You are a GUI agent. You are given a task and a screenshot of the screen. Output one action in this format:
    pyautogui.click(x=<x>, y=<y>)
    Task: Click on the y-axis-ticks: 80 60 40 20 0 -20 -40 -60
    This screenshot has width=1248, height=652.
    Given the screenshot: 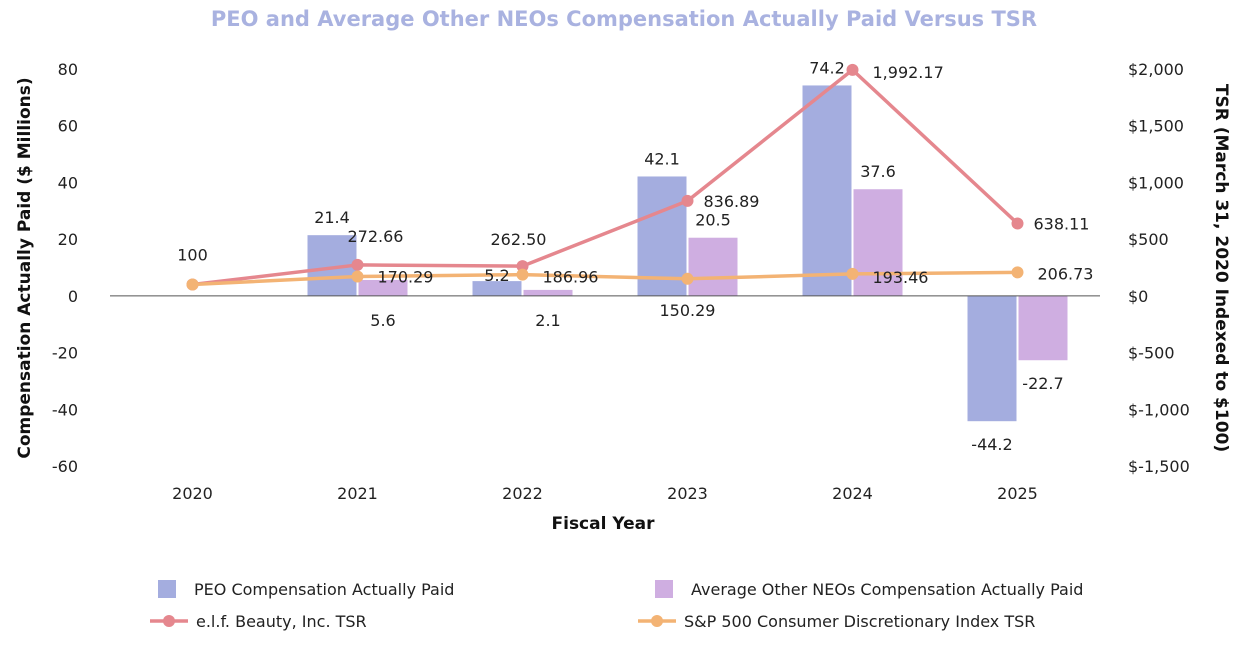 What is the action you would take?
    pyautogui.click(x=65, y=268)
    